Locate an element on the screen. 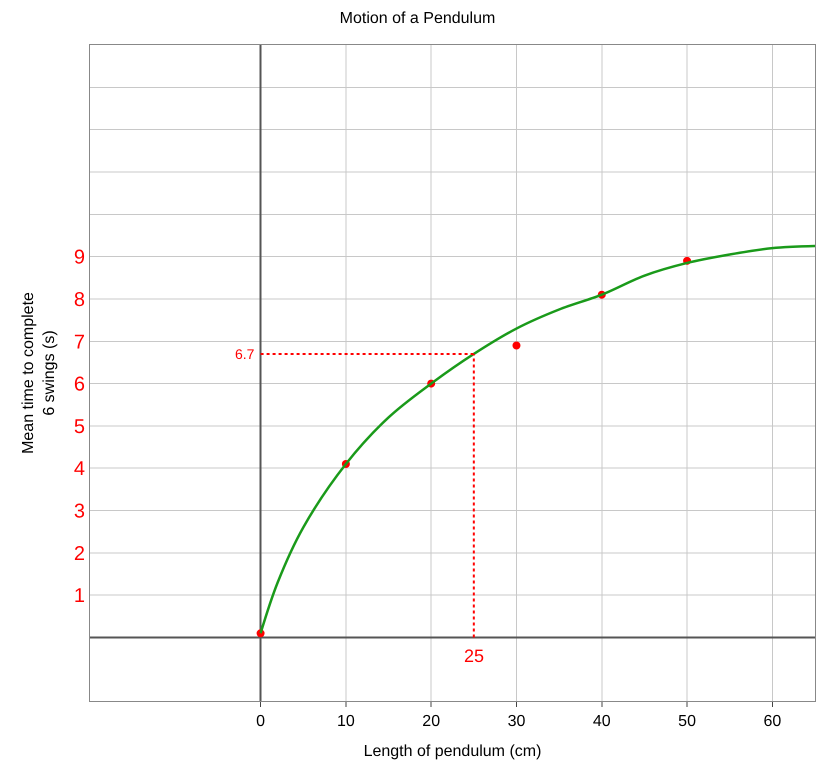 This screenshot has height=771, width=835. x-tick-label: 30 is located at coordinates (517, 721).